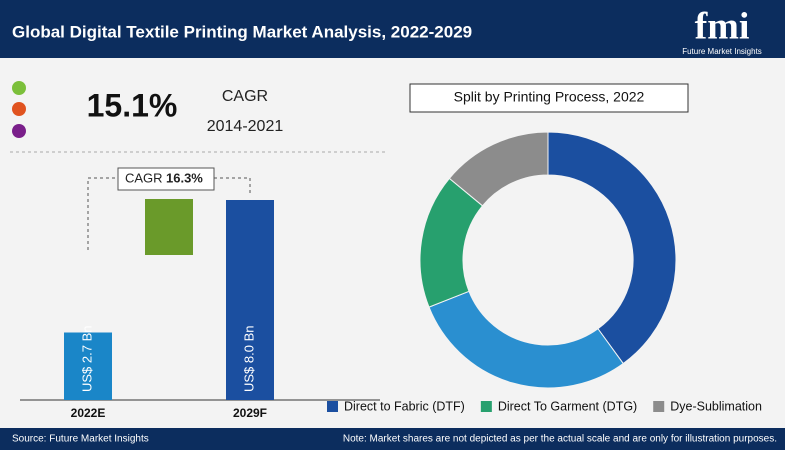 Image resolution: width=785 pixels, height=450 pixels. Describe the element at coordinates (80, 439) in the screenshot. I see `source: Source: Future Market Insights` at that location.